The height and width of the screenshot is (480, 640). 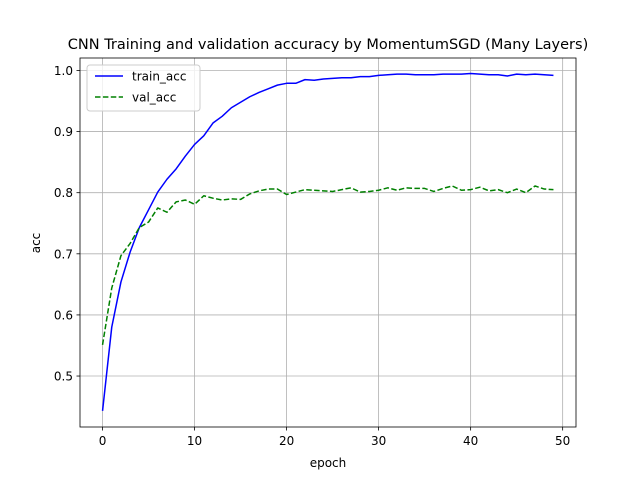 What do you see at coordinates (194, 441) in the screenshot?
I see `x-tick-label: 10` at bounding box center [194, 441].